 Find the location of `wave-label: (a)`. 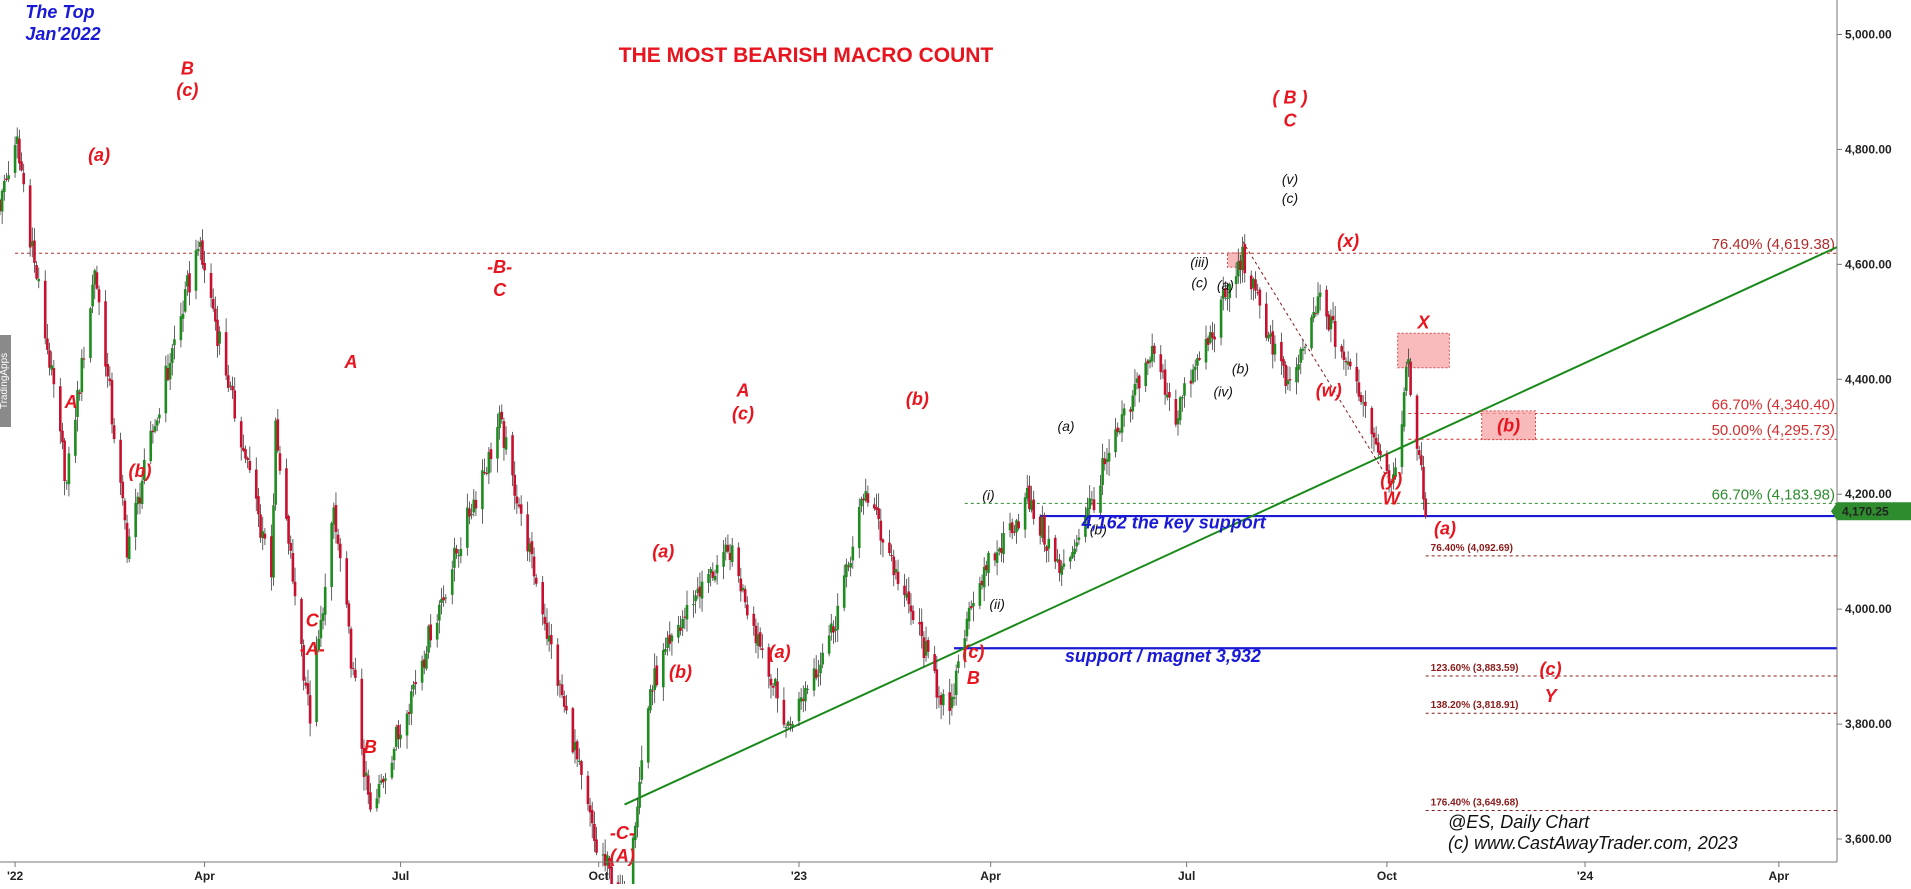

wave-label: (a) is located at coordinates (1065, 426).